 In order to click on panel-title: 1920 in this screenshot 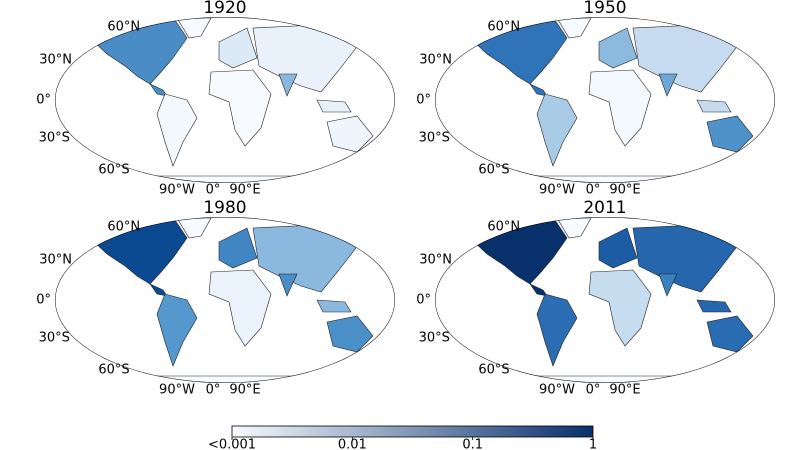, I will do `click(224, 9)`.